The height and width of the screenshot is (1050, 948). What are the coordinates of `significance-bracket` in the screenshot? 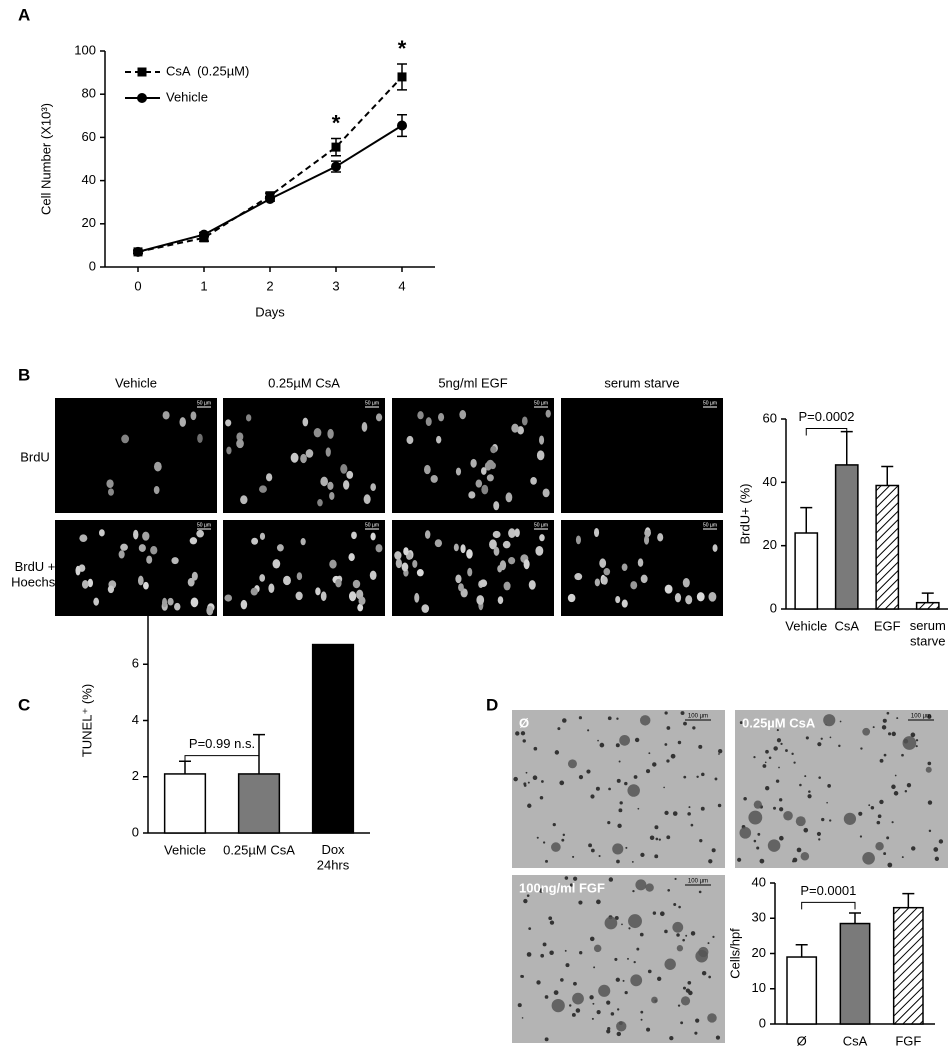 It's located at (828, 905).